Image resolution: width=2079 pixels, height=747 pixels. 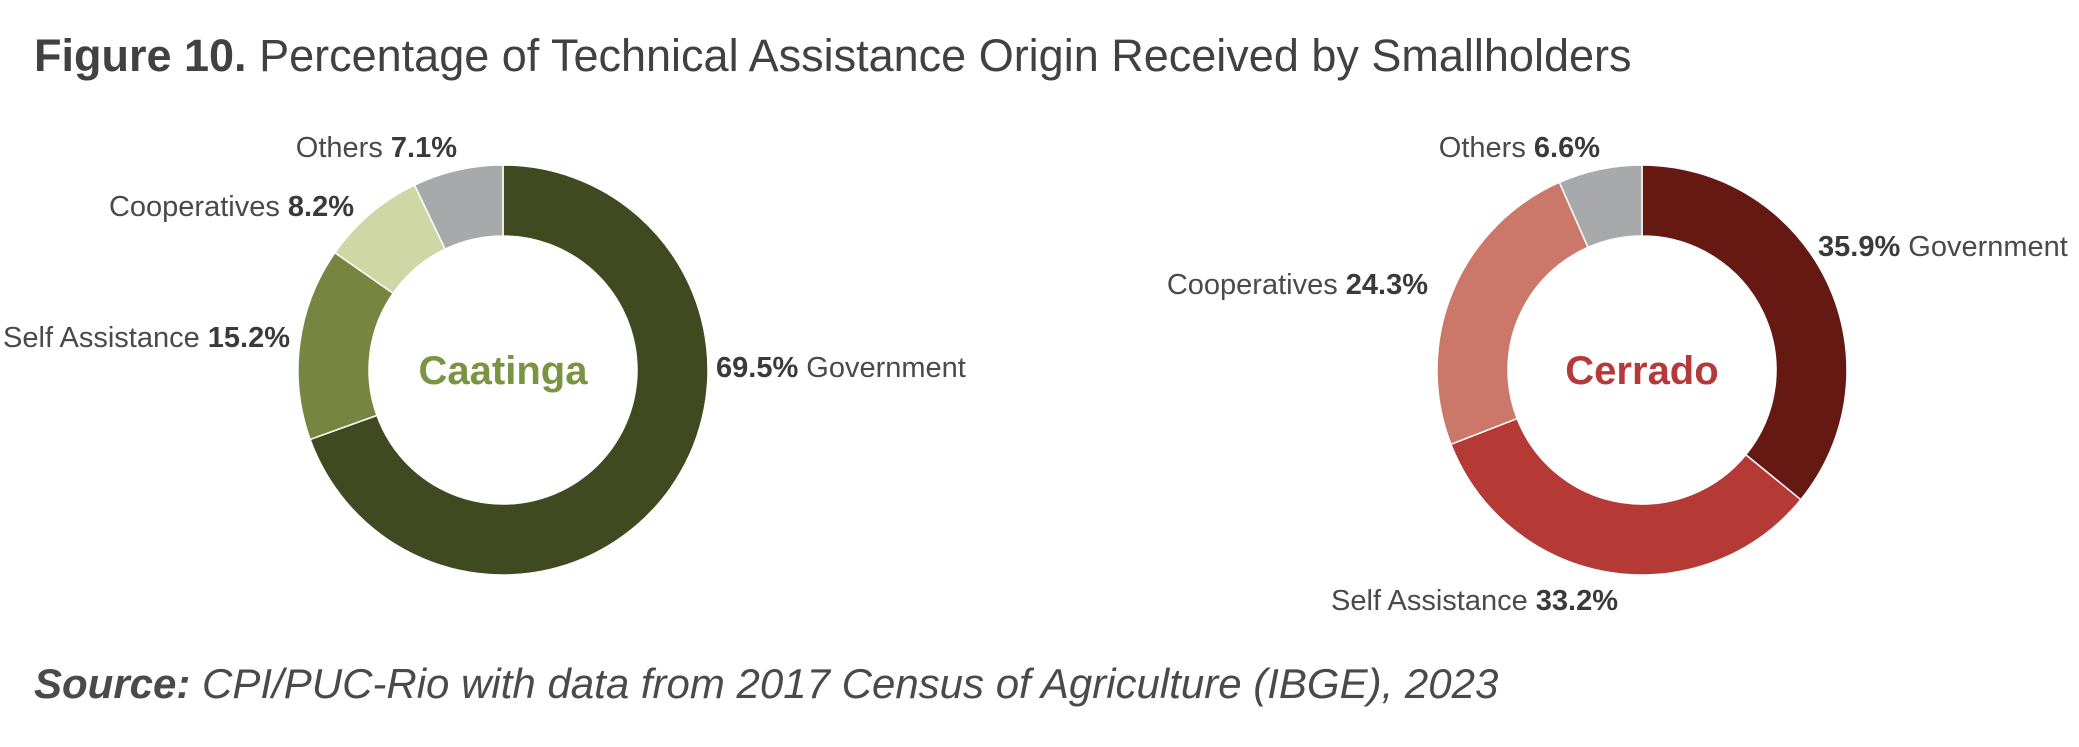 I want to click on slice-percent: 8.2%, so click(x=321, y=207).